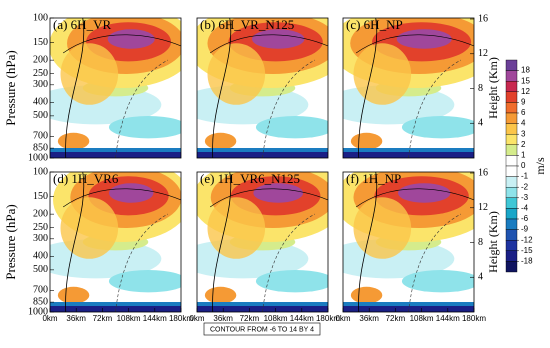 The image size is (550, 348). I want to click on colorbar-label: -3, so click(525, 197).